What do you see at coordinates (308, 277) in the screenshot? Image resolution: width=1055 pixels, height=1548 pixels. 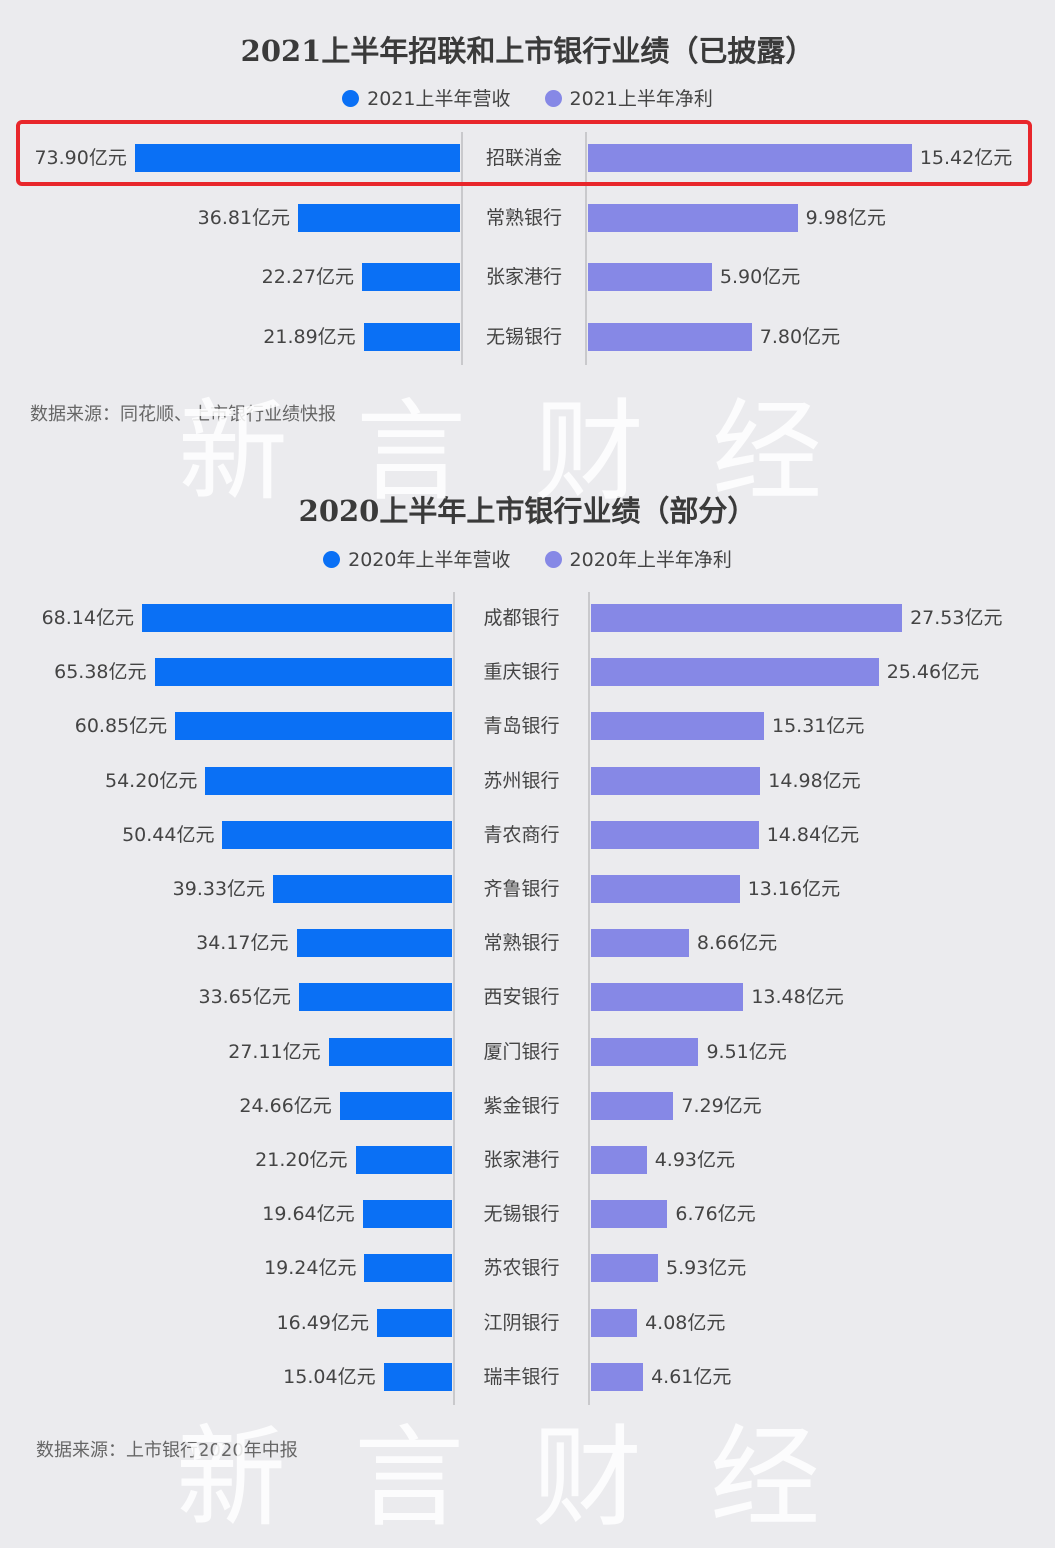 I see `revenue-value-label: 22.27亿元` at bounding box center [308, 277].